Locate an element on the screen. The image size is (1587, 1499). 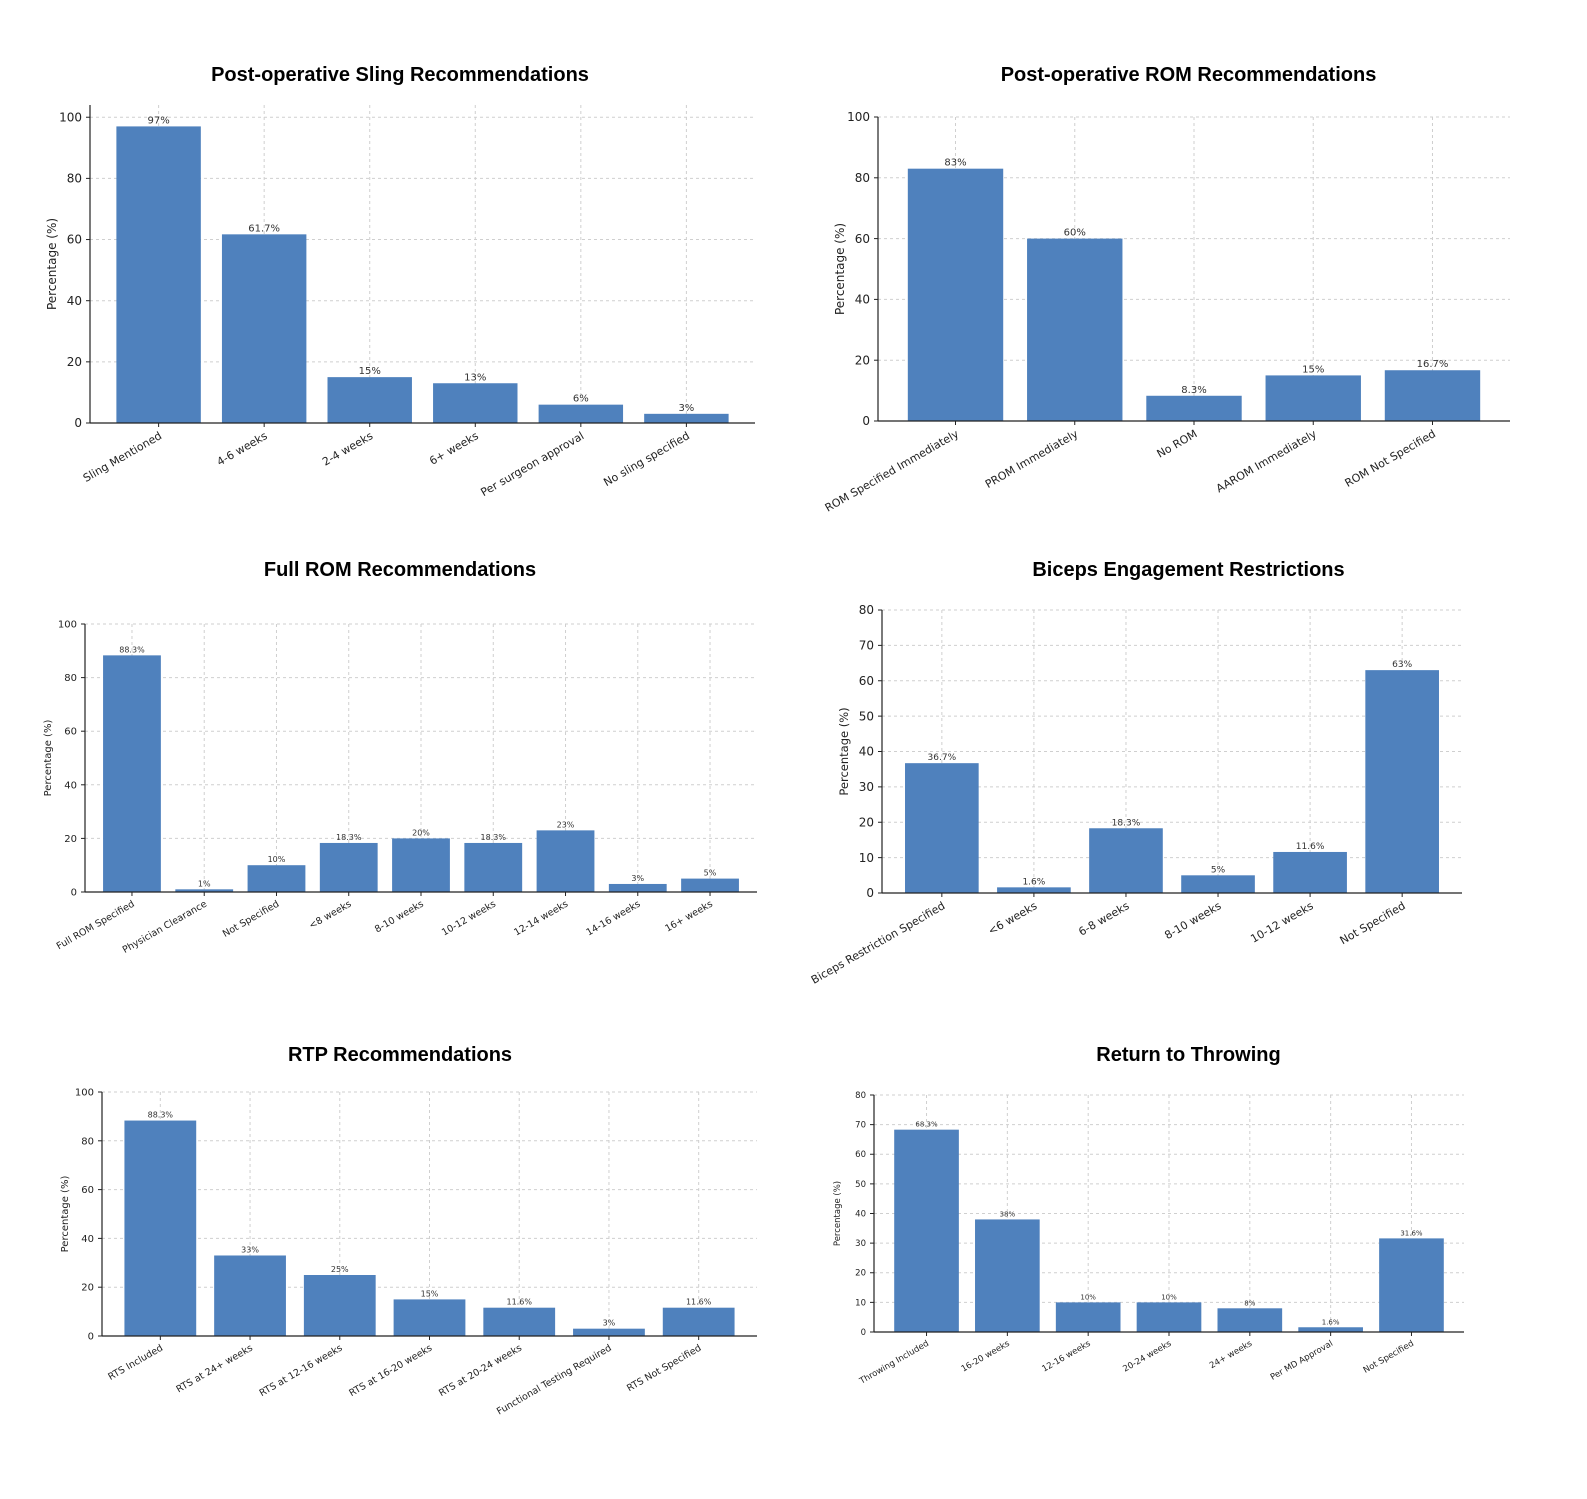
data-label: 5% is located at coordinates (710, 873).